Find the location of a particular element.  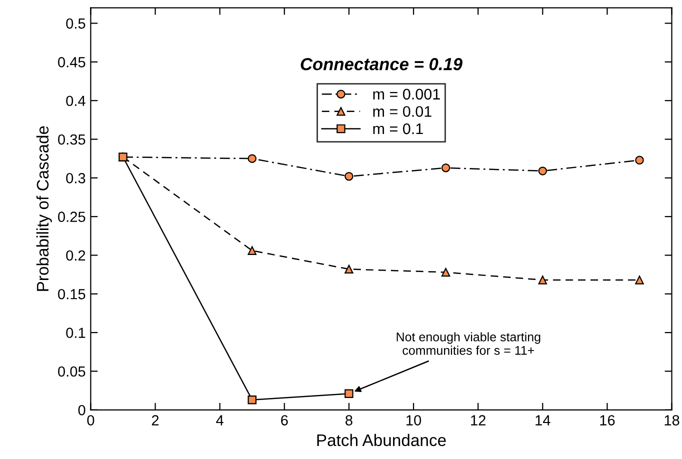

y-tick-label: 0.3 is located at coordinates (76, 178).